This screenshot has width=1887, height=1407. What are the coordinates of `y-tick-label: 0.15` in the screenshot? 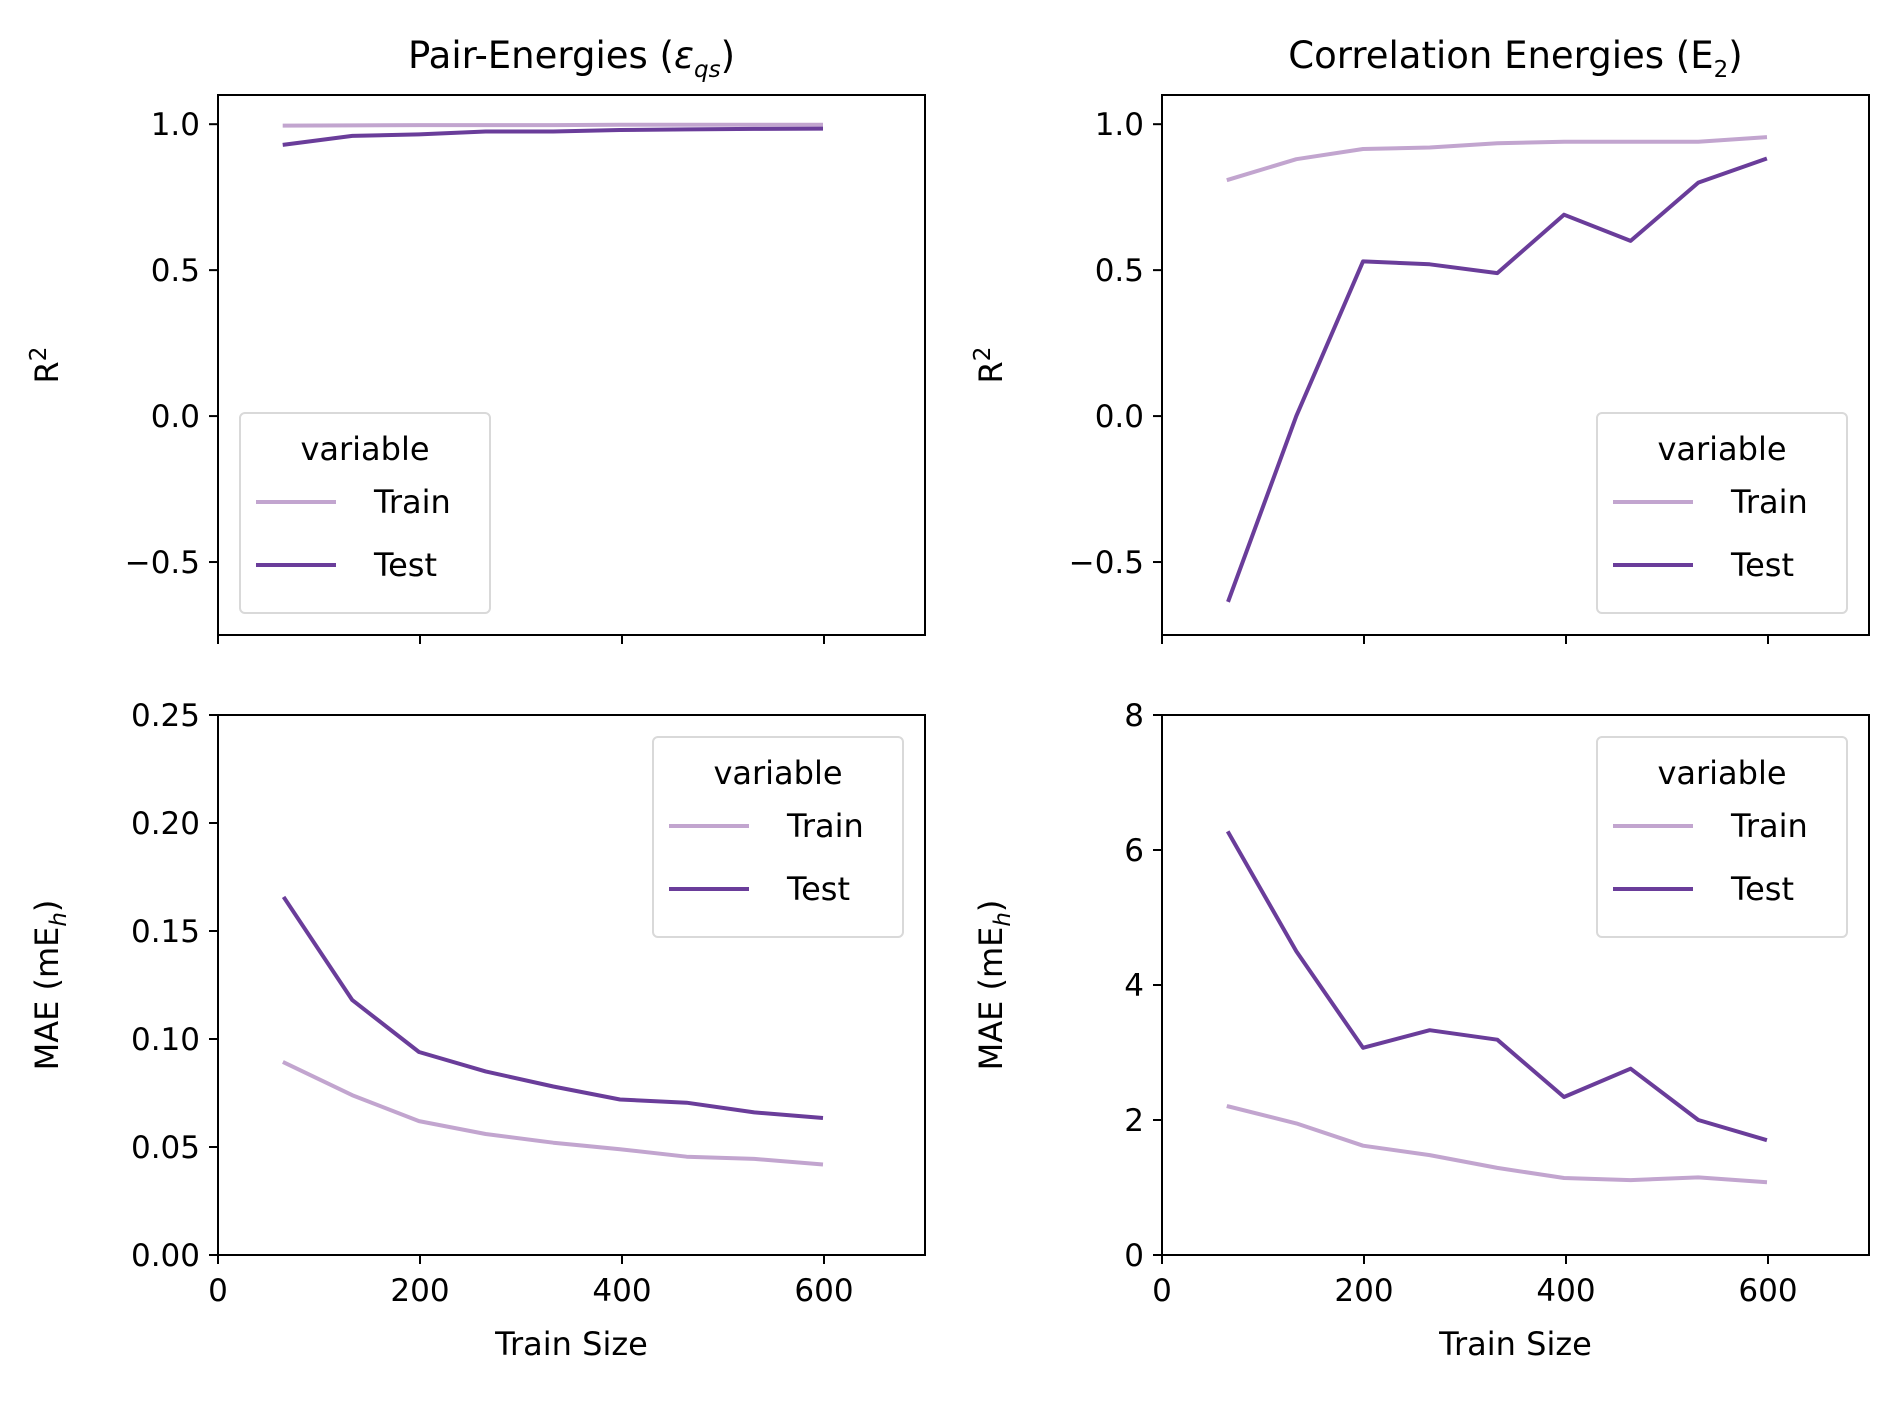 It's located at (165, 932).